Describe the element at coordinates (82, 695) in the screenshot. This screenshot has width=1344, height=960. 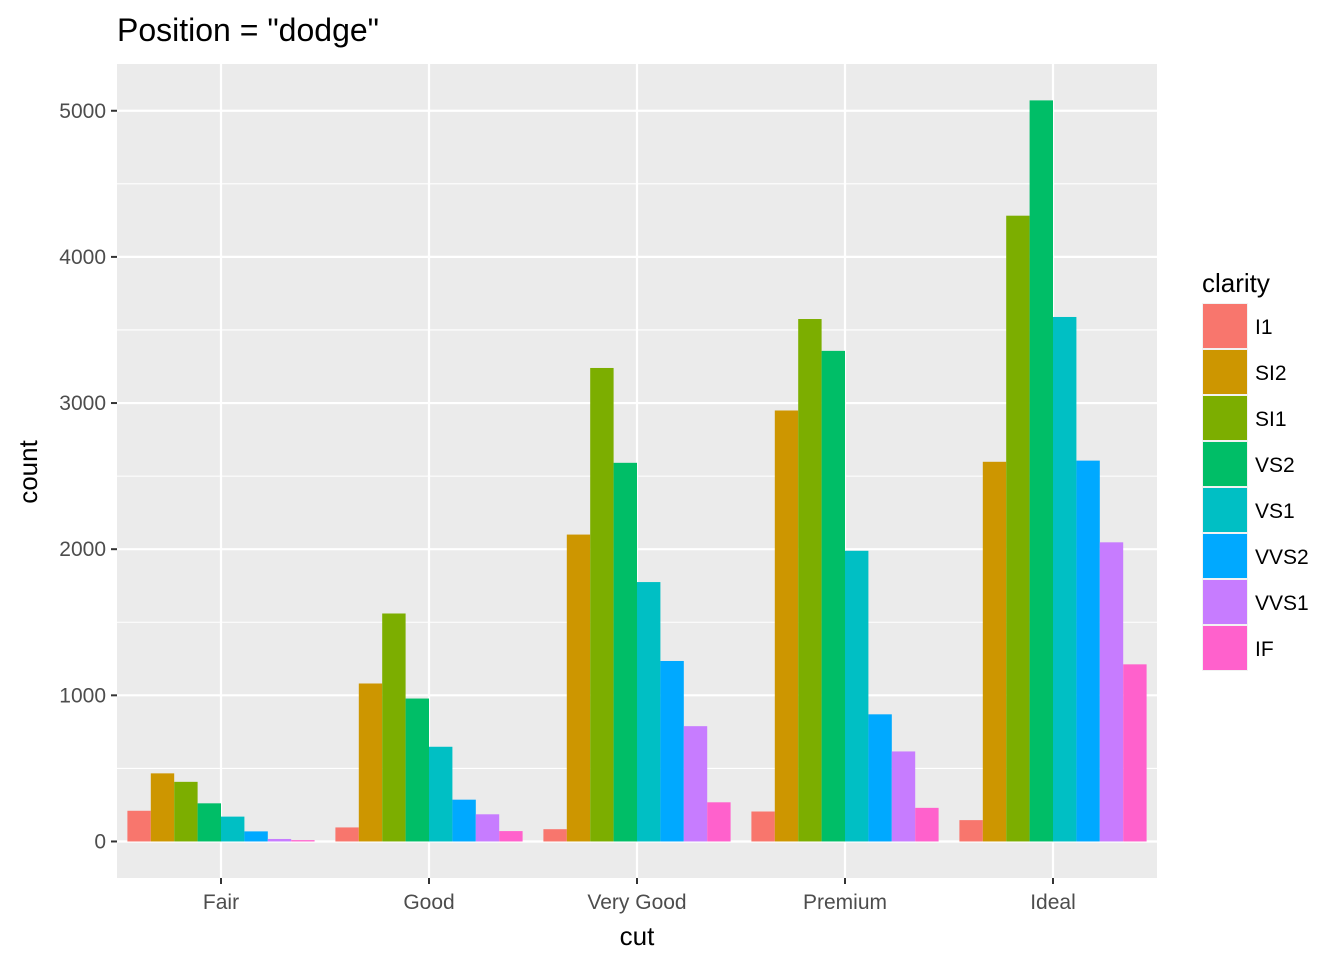
I see `y-tick-label: 1000` at that location.